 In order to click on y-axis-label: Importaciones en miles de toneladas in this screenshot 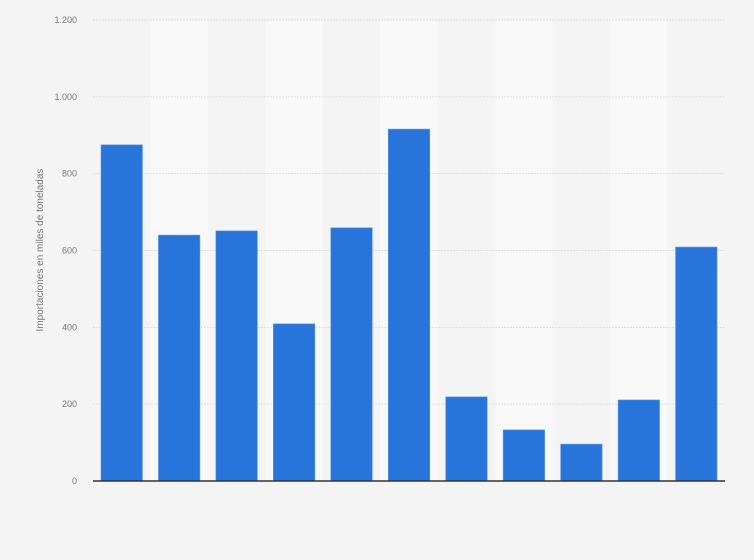, I will do `click(40, 250)`.